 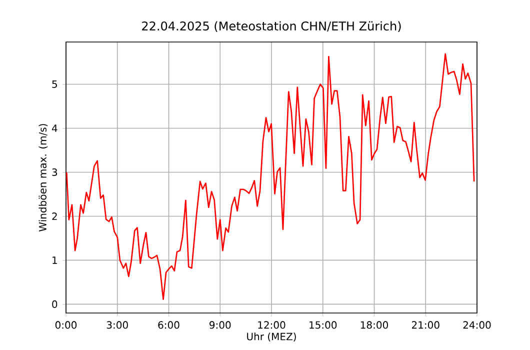 What do you see at coordinates (54, 260) in the screenshot?
I see `y-tick-label: 1` at bounding box center [54, 260].